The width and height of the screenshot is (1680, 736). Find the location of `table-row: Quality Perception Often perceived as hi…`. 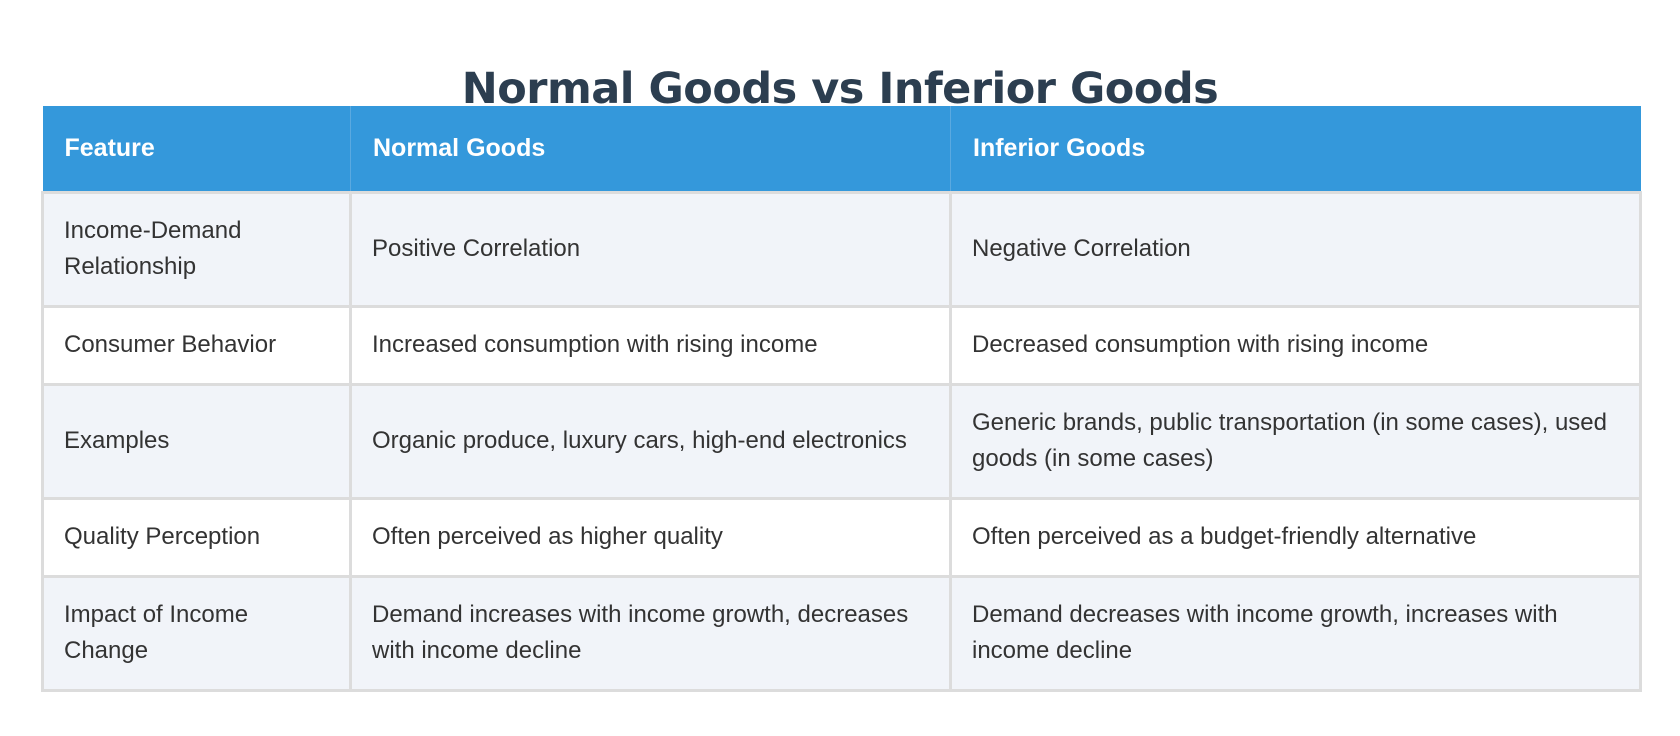

table-row: Quality Perception Often perceived as hi… is located at coordinates (841, 537).